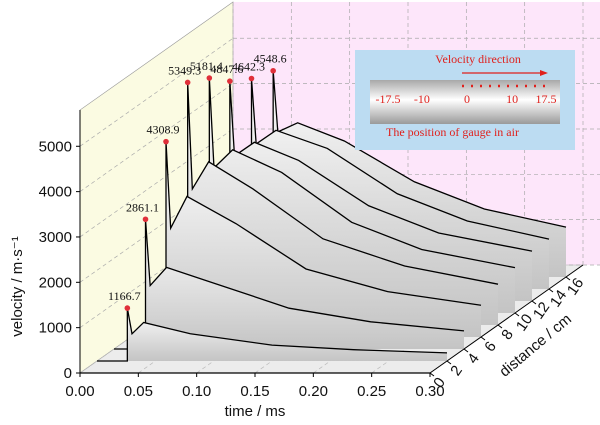  I want to click on peak-label: 4308.9, so click(163, 130).